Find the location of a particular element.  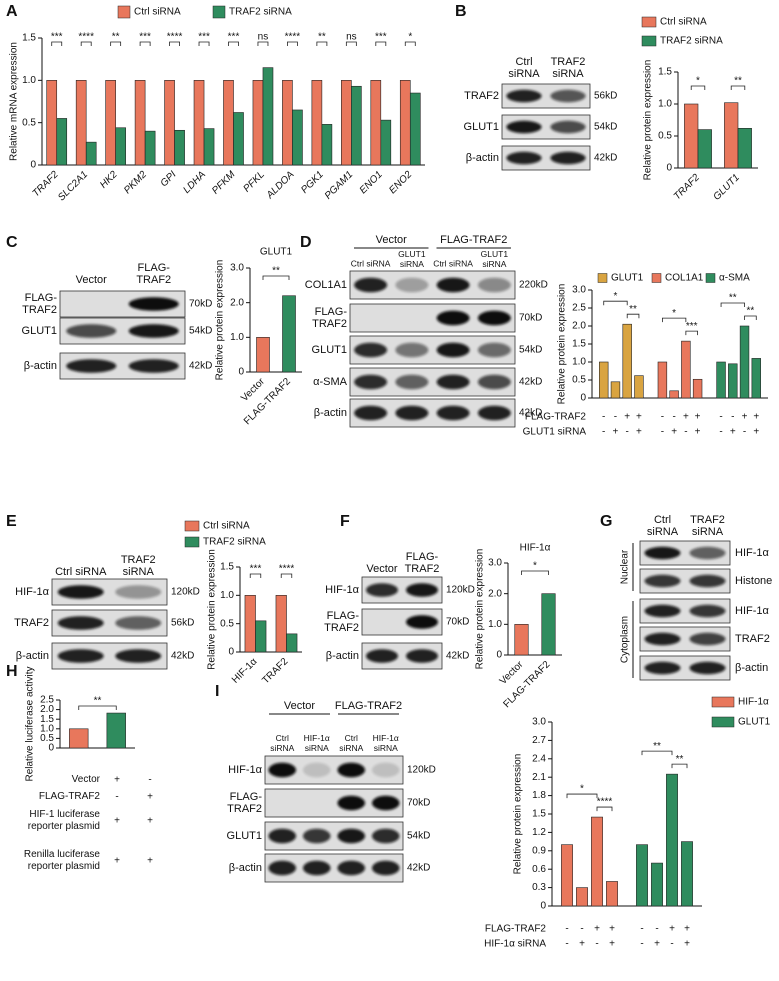

x-tick-label: PGK1 is located at coordinates (312, 182).